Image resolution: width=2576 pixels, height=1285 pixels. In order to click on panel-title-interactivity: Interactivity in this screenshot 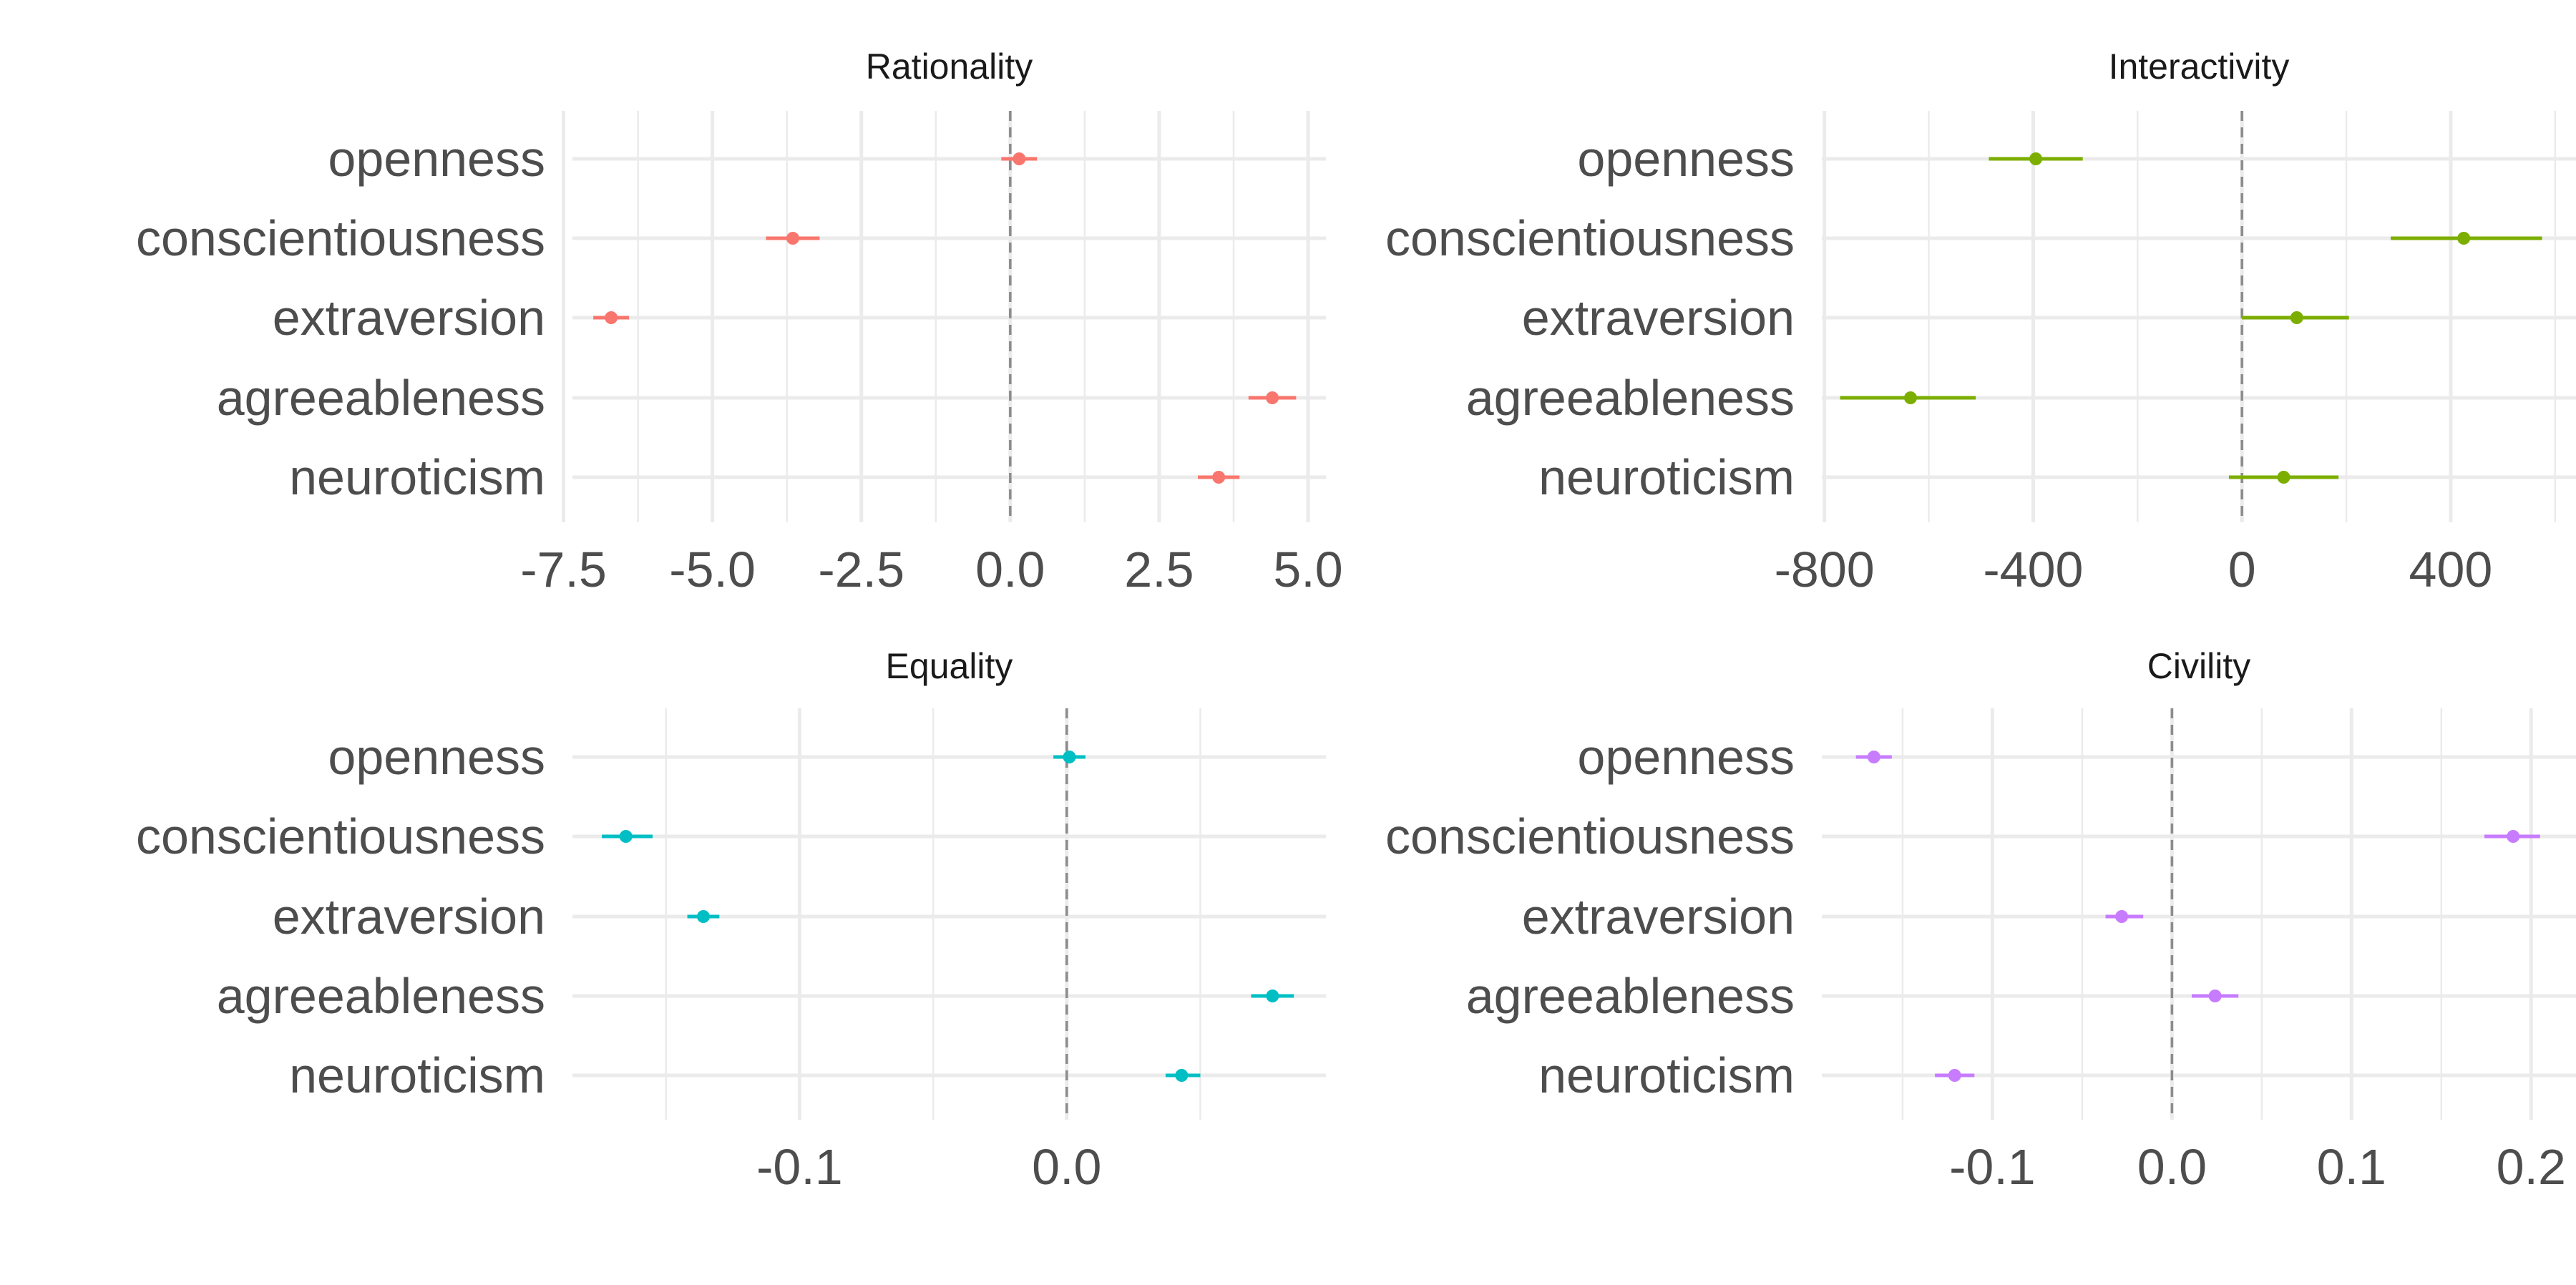, I will do `click(2199, 67)`.